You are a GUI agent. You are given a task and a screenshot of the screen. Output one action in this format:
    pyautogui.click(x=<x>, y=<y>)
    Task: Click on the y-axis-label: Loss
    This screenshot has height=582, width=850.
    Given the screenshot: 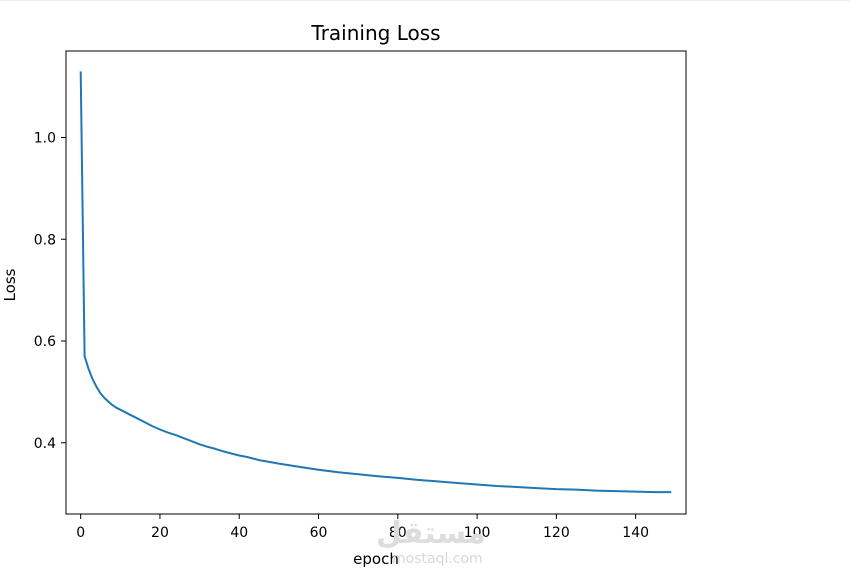 What is the action you would take?
    pyautogui.click(x=10, y=284)
    